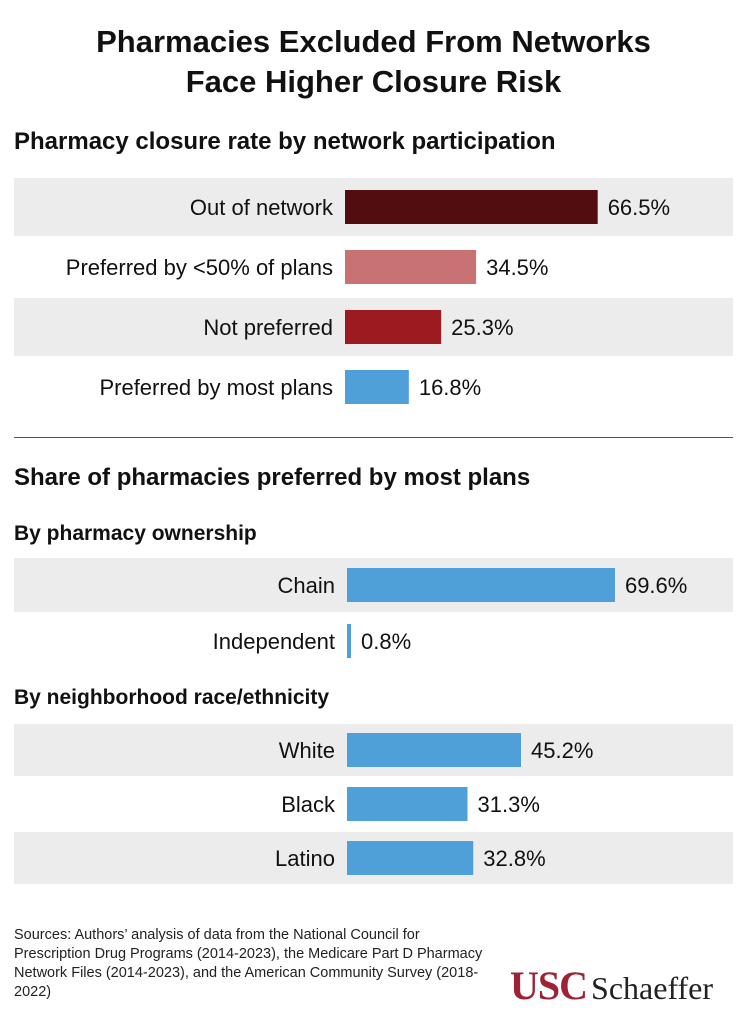 This screenshot has height=1024, width=747. What do you see at coordinates (373, 41) in the screenshot?
I see `title-line-1: Pharmacies Excluded From Networks` at bounding box center [373, 41].